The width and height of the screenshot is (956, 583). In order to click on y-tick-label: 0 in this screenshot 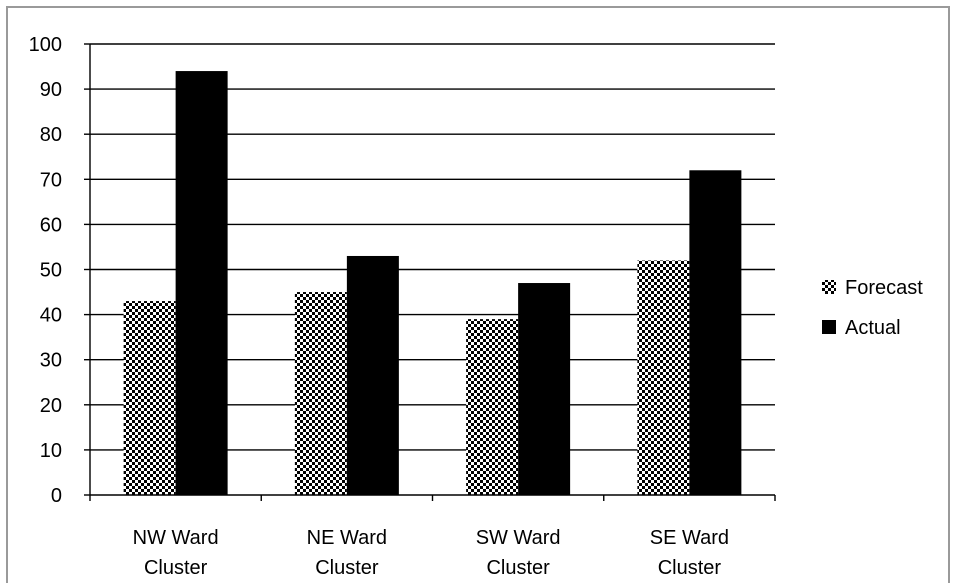, I will do `click(56, 496)`.